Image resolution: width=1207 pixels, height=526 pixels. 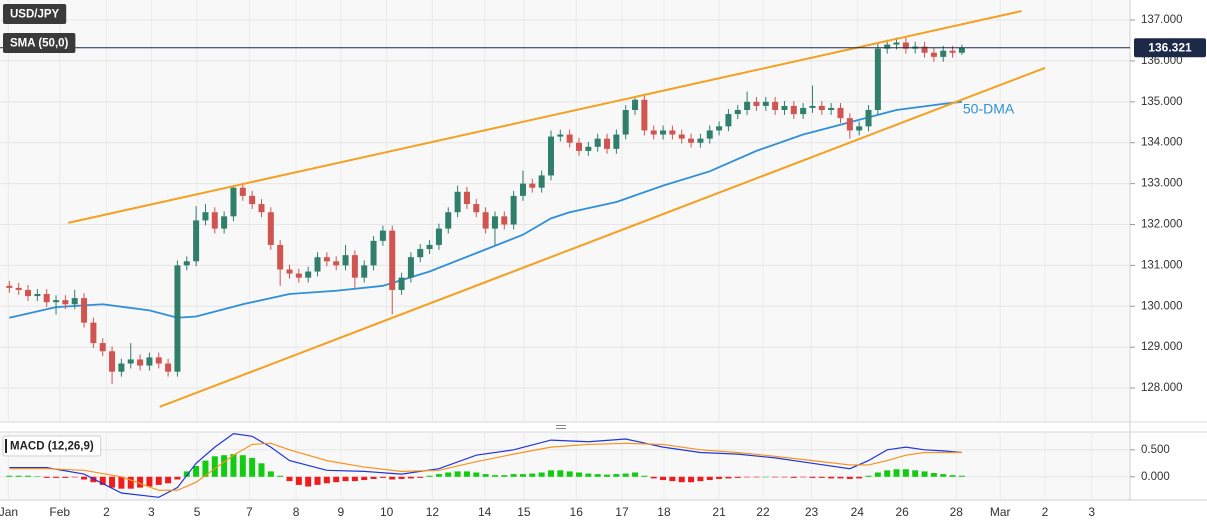 I want to click on y-tick-label: 130.000, so click(x=1162, y=306).